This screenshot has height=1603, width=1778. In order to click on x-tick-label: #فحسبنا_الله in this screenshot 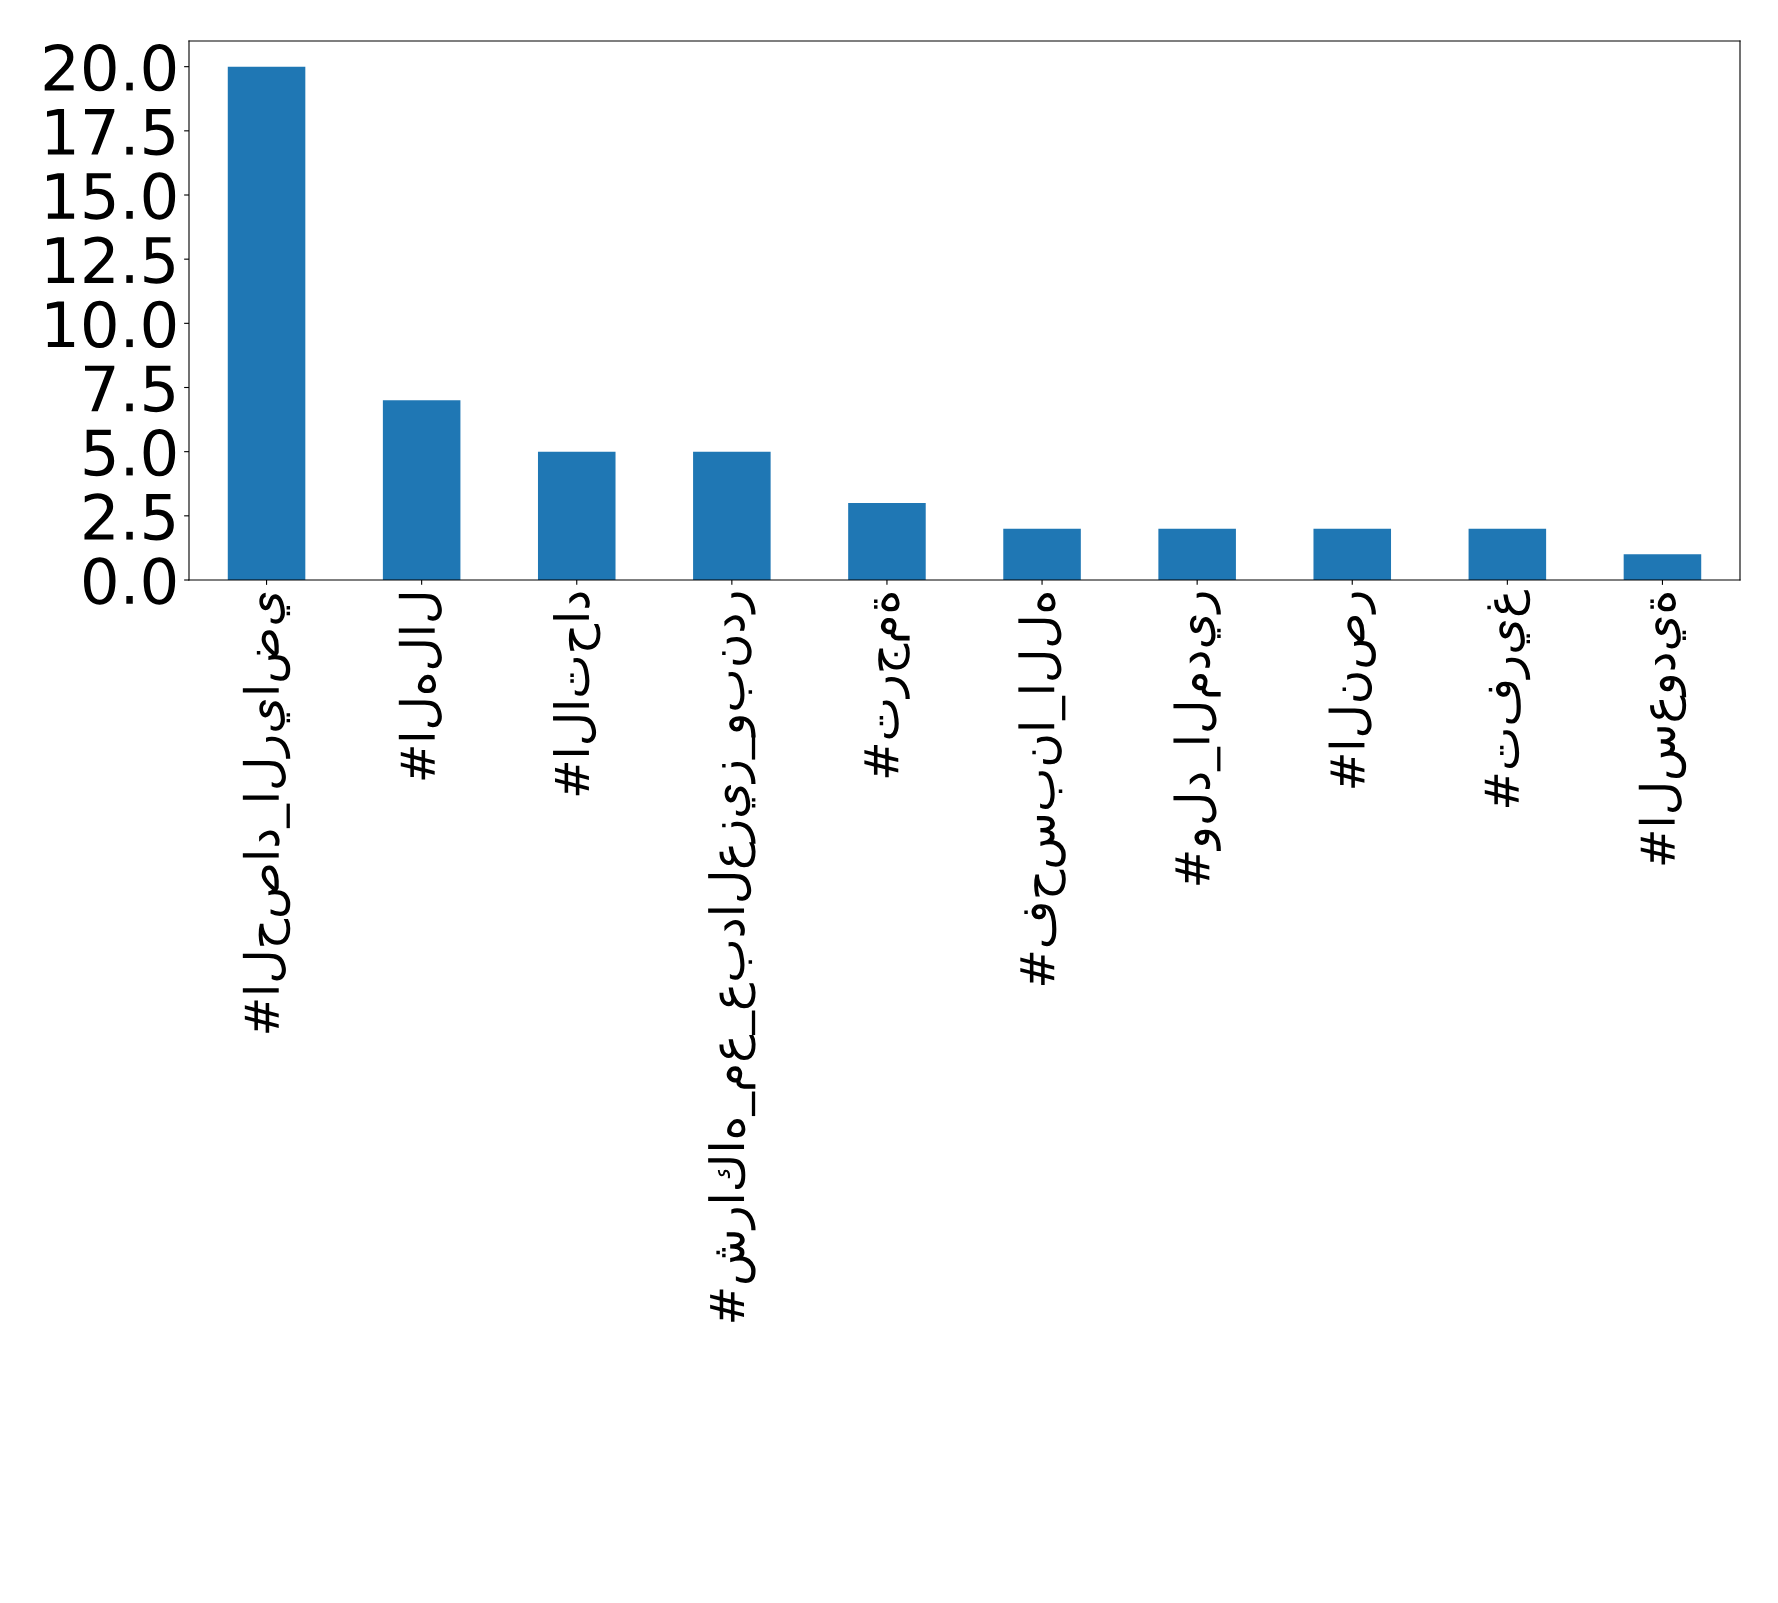, I will do `click(1042, 789)`.